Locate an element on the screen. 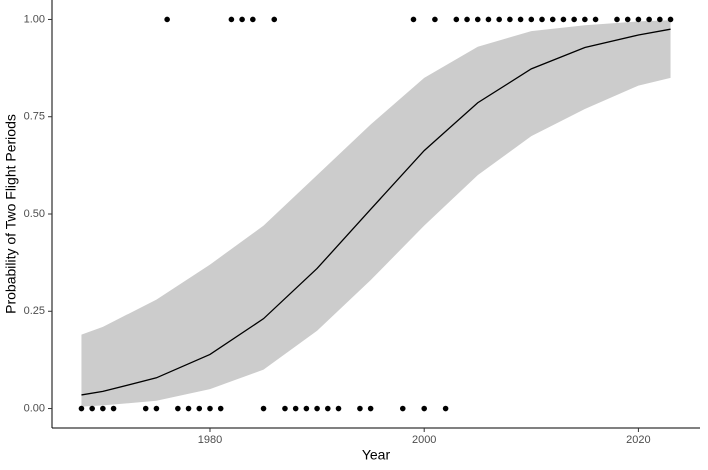  x-tick-label: 2000 is located at coordinates (424, 440).